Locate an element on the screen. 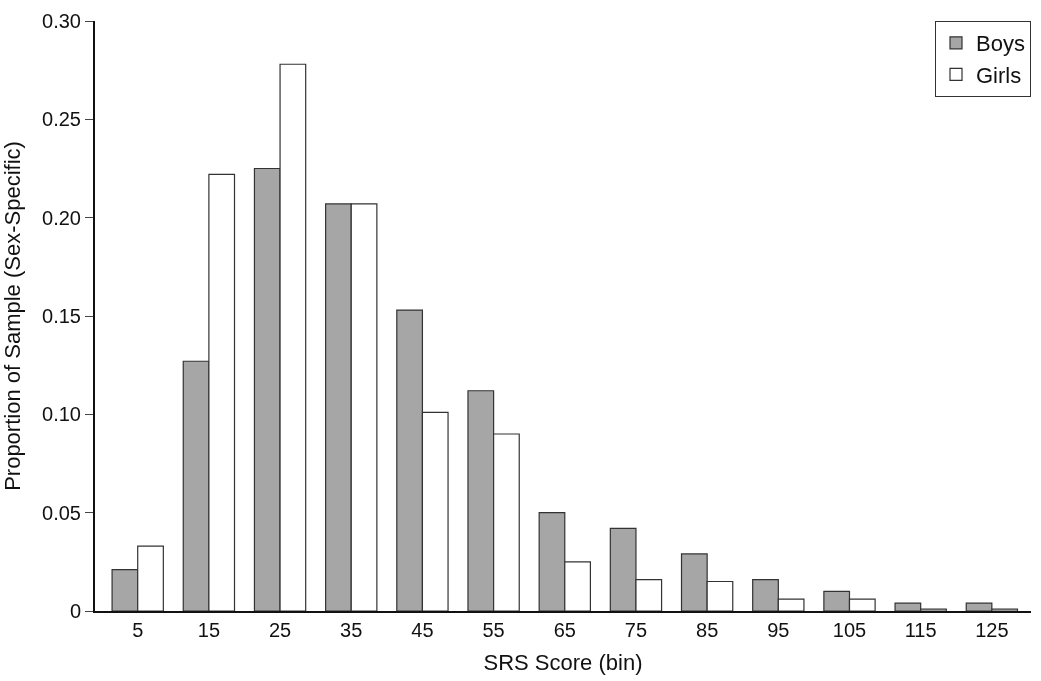  y-tick-label: 0.05 is located at coordinates (61, 512).